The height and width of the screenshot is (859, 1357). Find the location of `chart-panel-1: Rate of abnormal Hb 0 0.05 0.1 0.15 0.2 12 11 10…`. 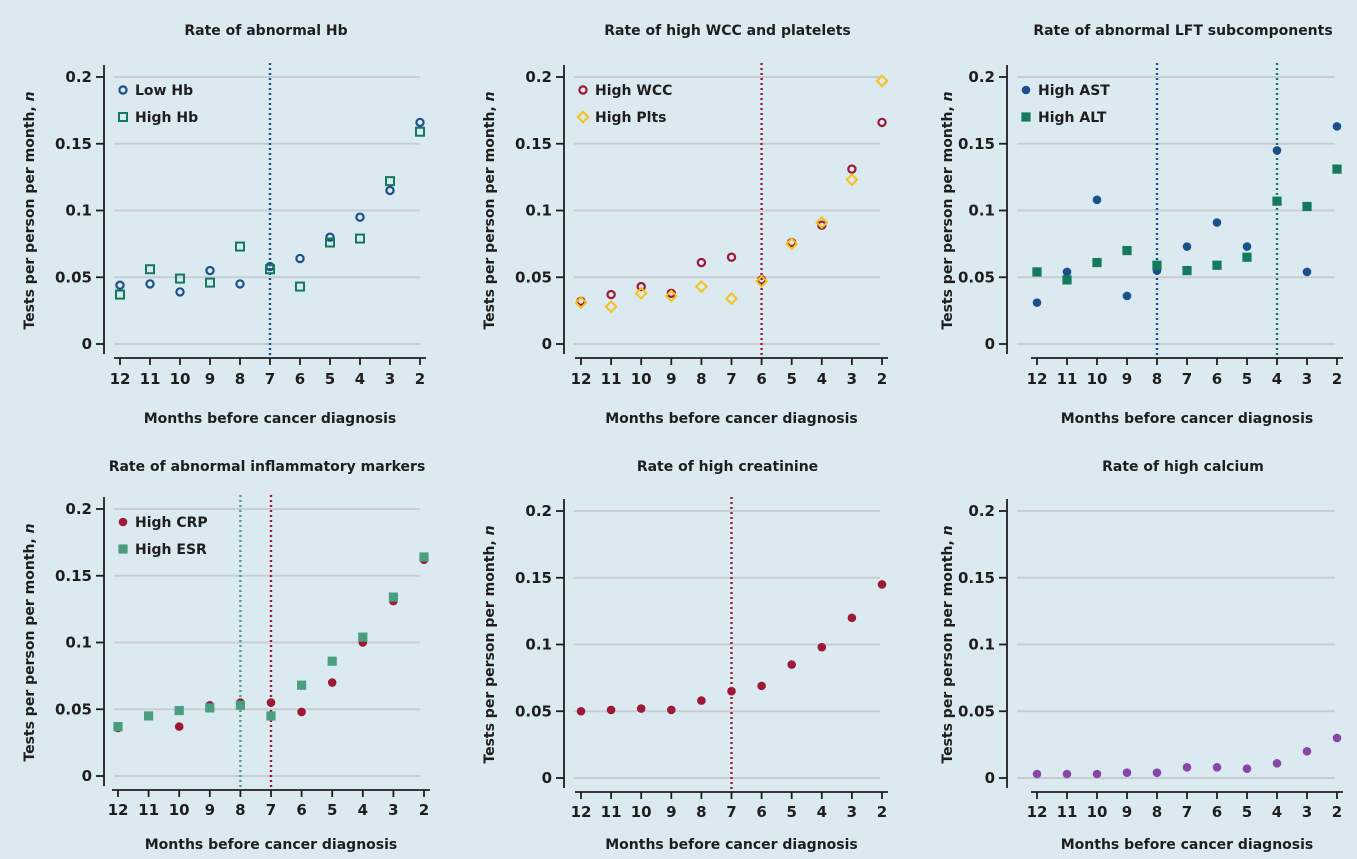

chart-panel-1: Rate of abnormal Hb 0 0.05 0.1 0.15 0.2 12 11 10… is located at coordinates (224, 225).